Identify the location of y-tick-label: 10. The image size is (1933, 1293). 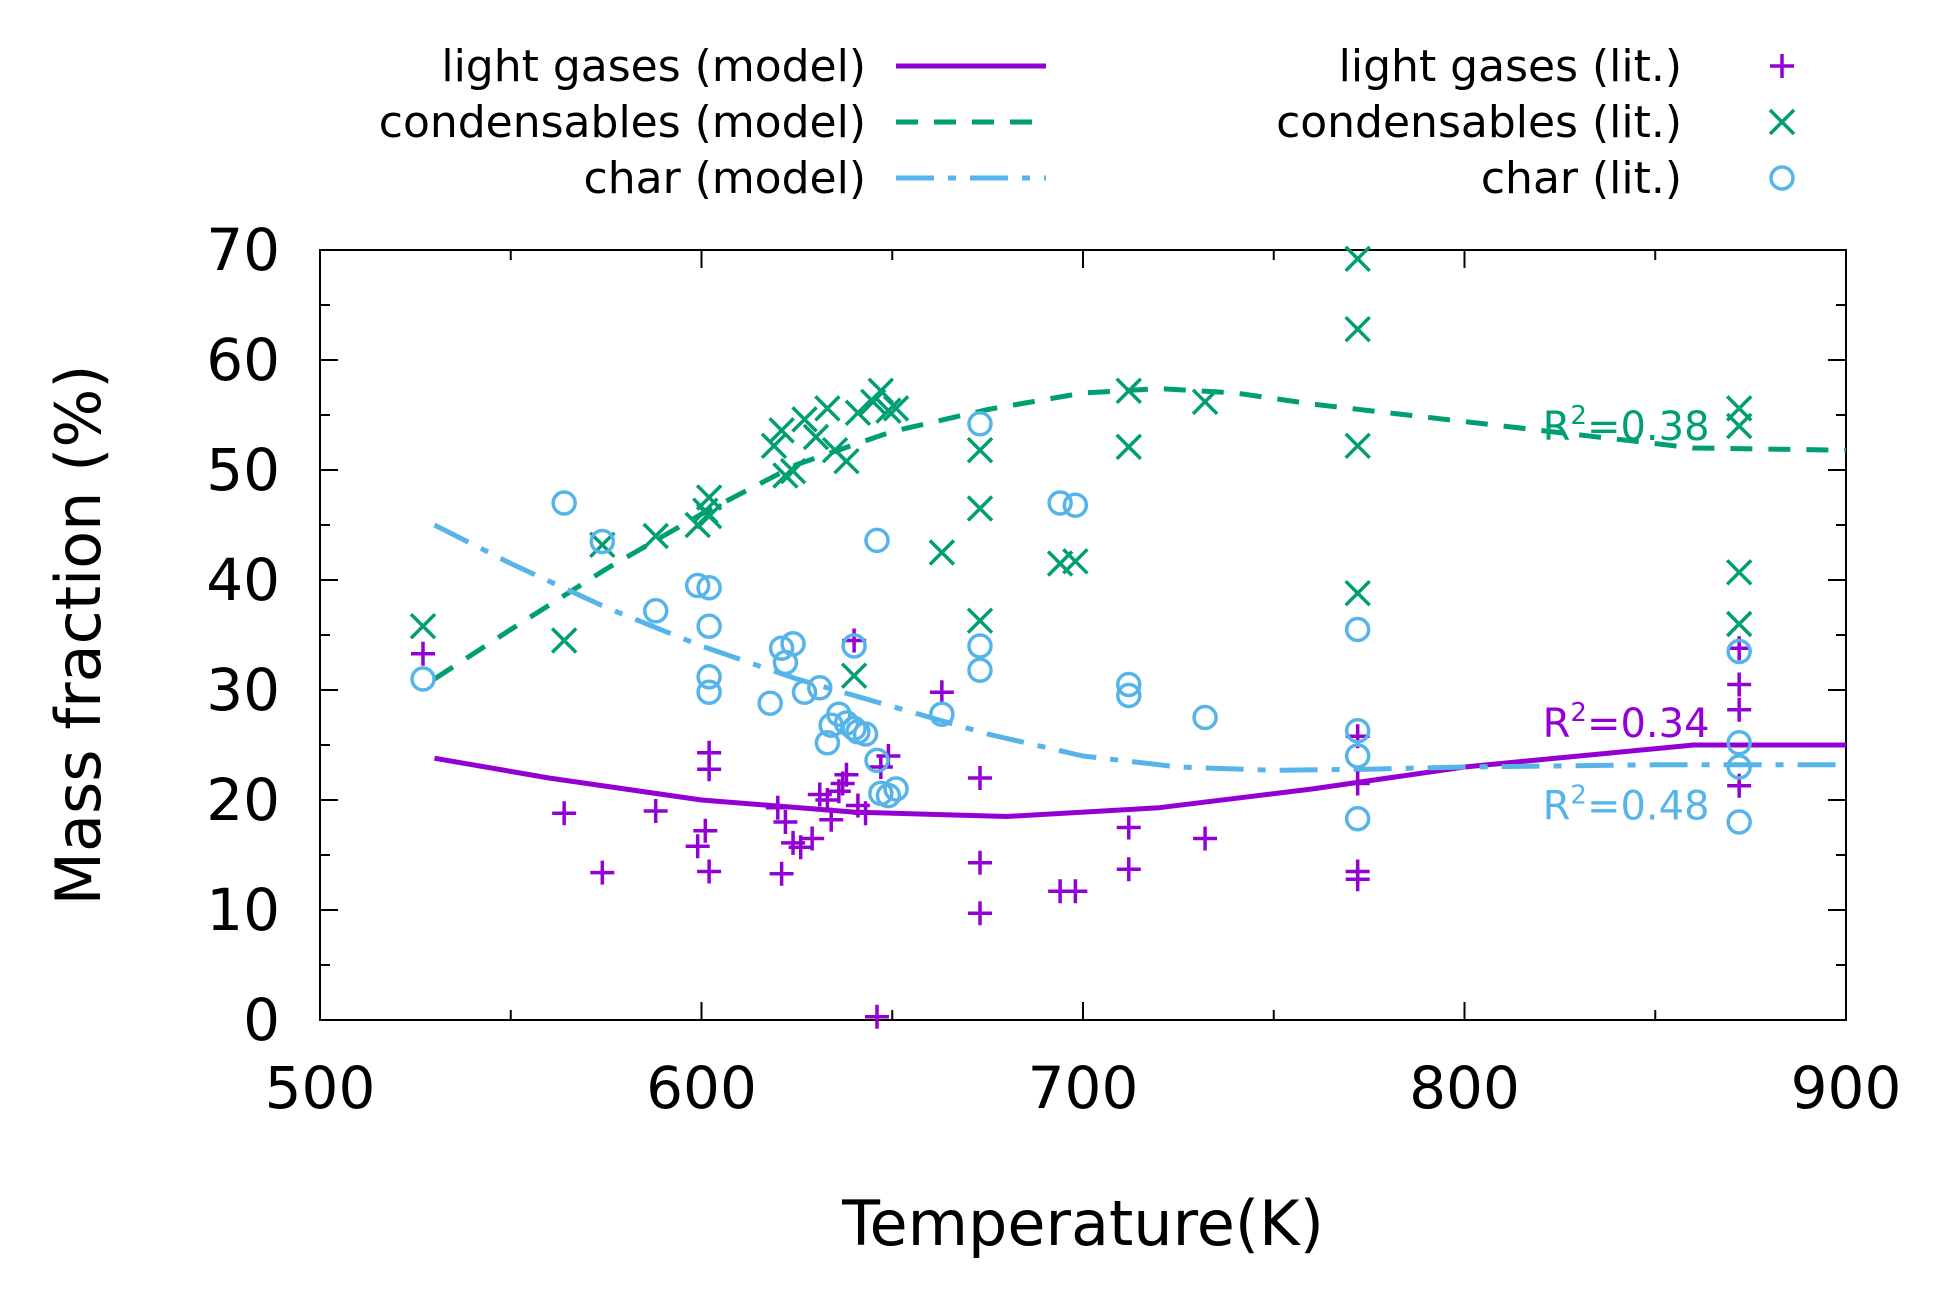
(243, 910).